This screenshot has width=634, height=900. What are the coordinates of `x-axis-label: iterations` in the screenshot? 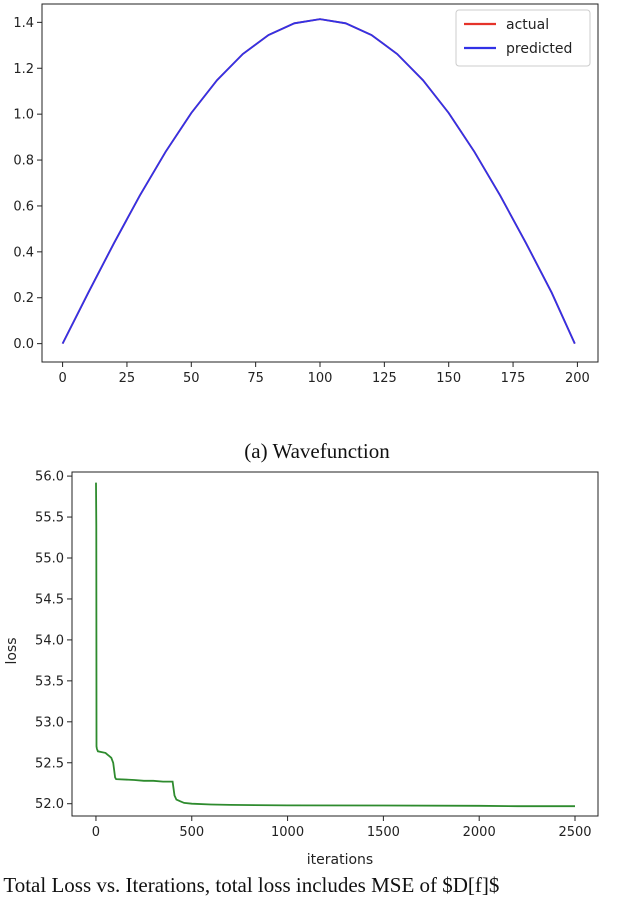 It's located at (340, 860).